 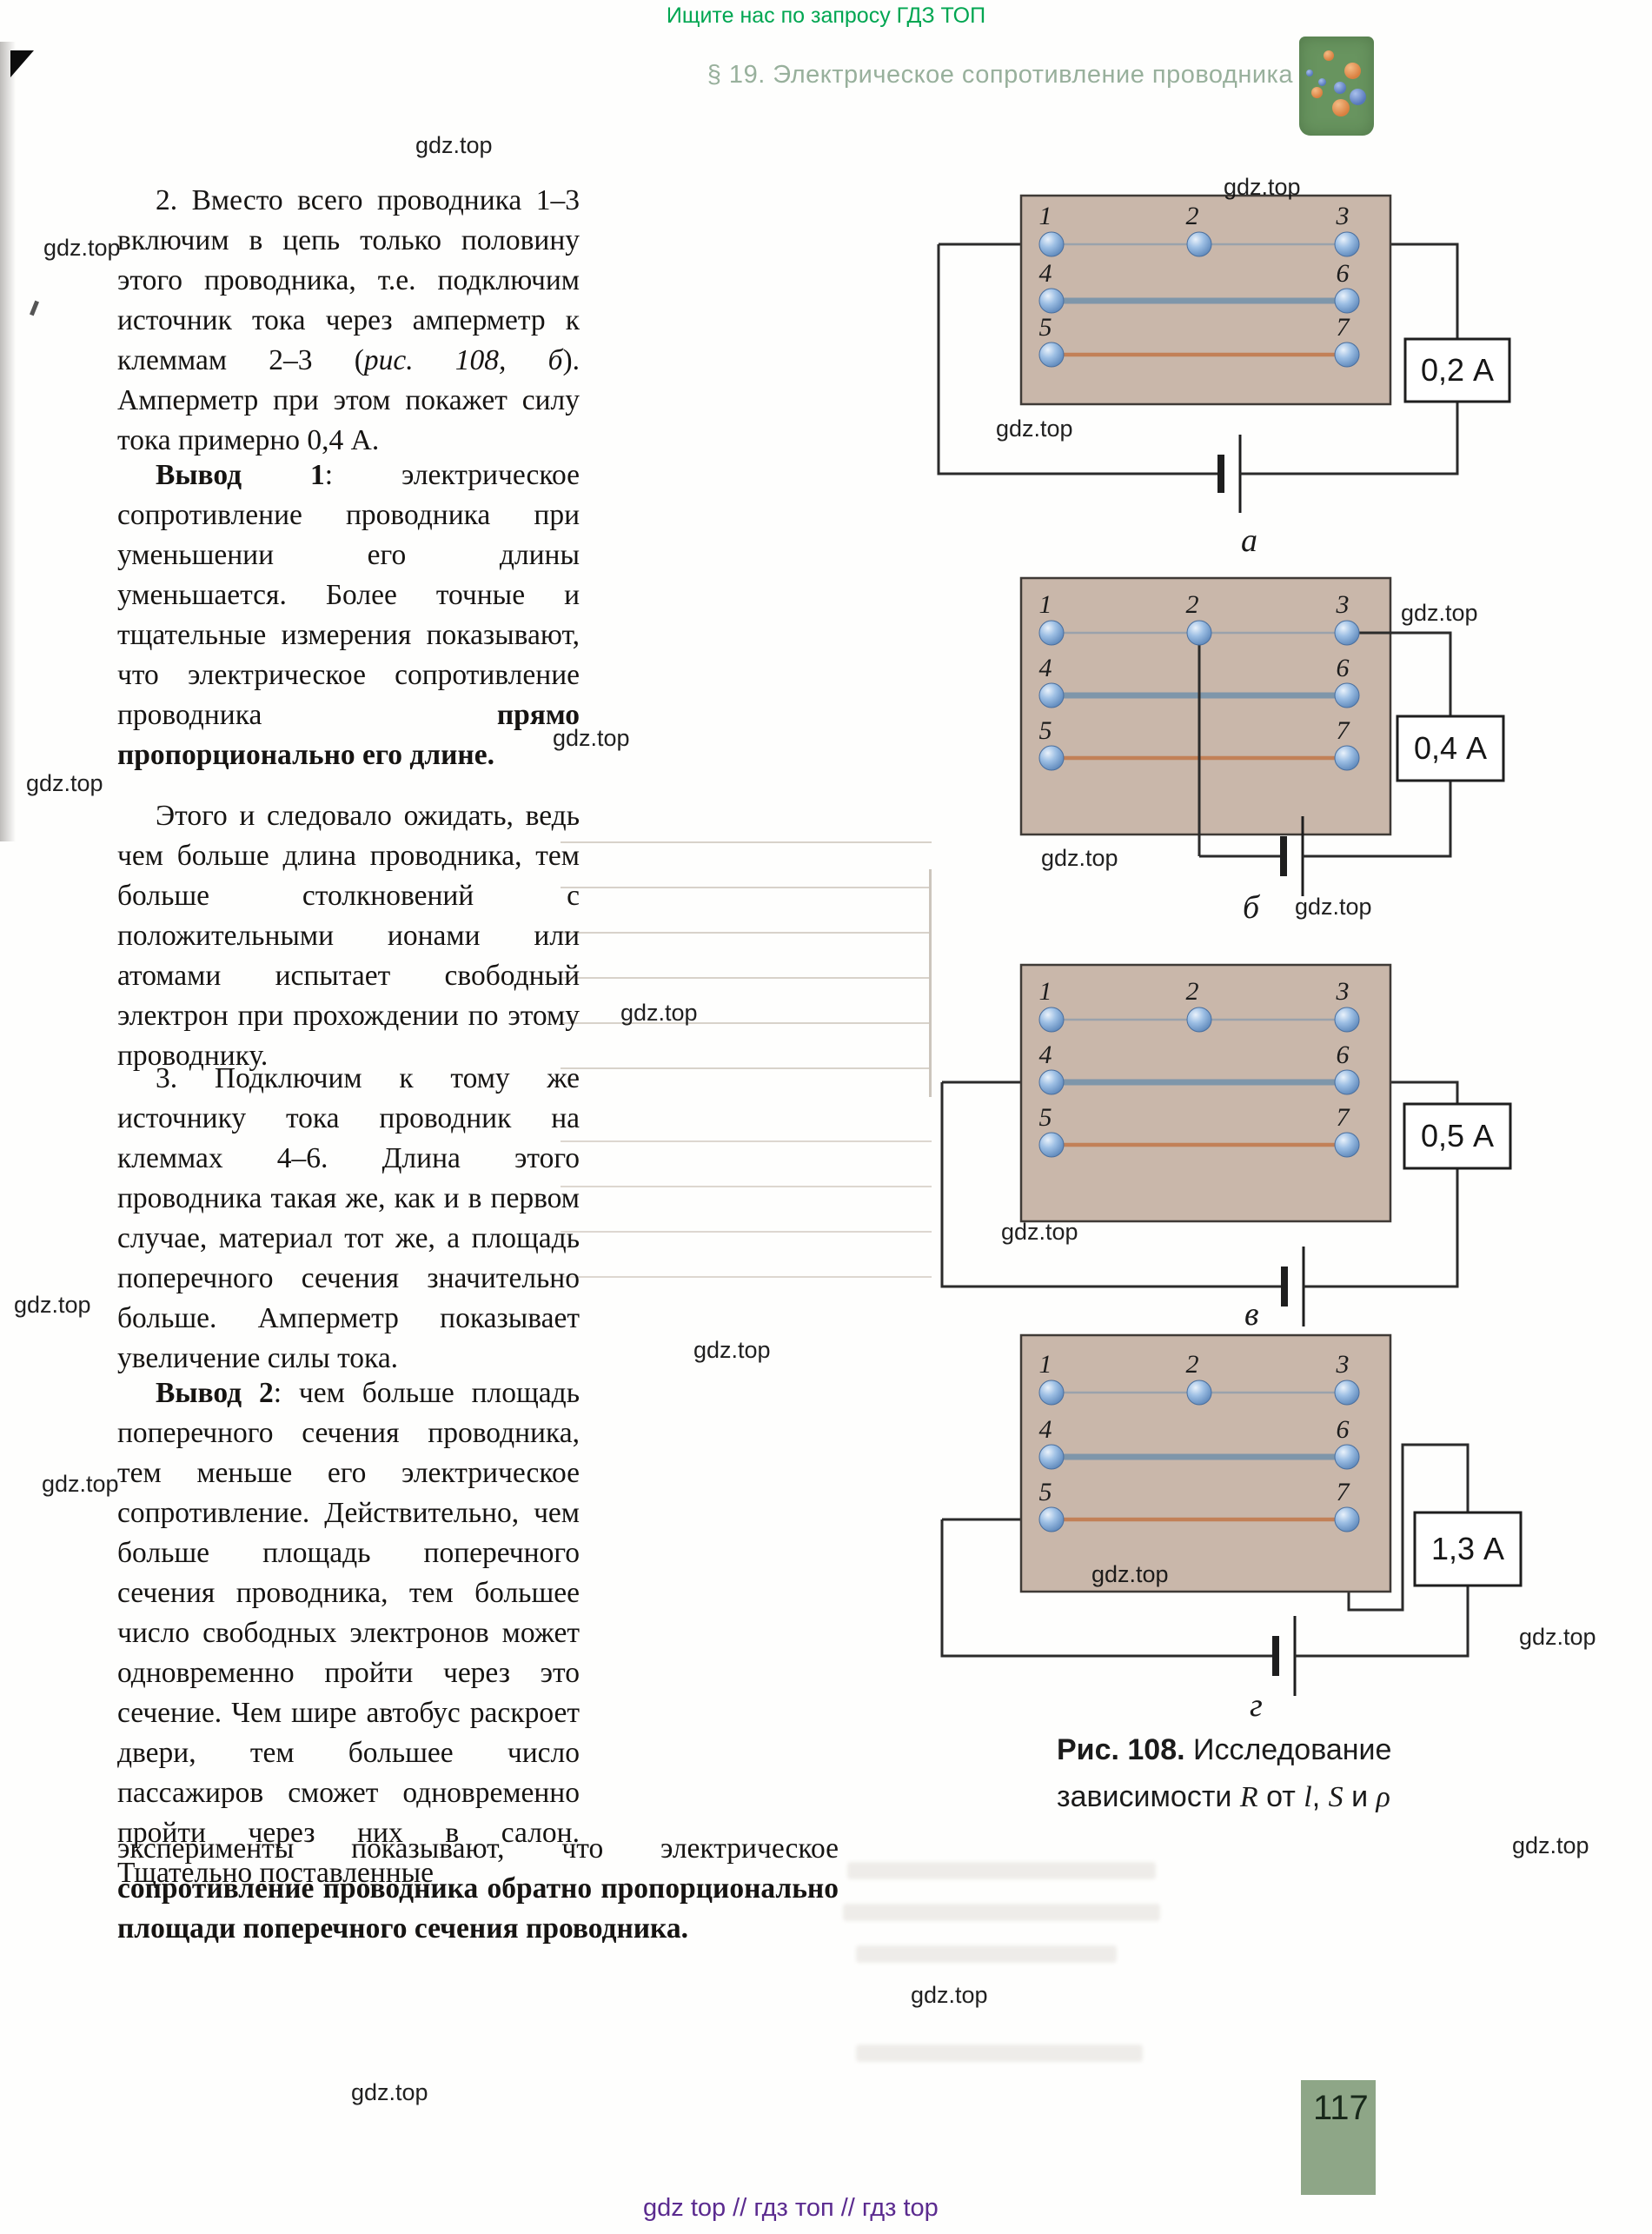 I want to click on section-deco-image, so click(x=1337, y=87).